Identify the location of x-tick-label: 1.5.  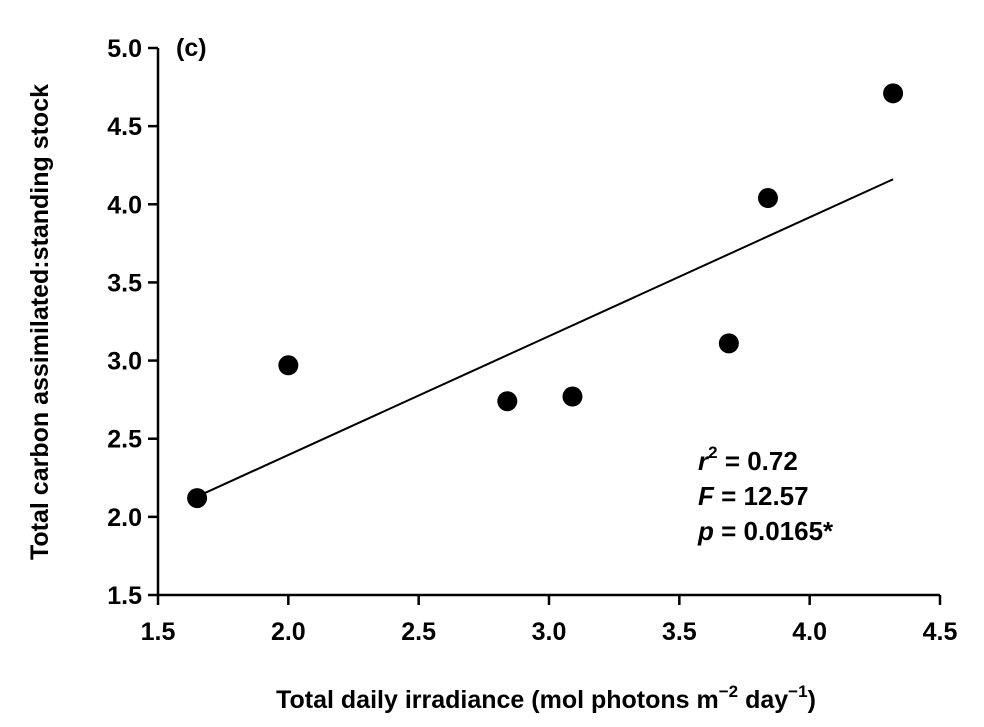
(158, 632).